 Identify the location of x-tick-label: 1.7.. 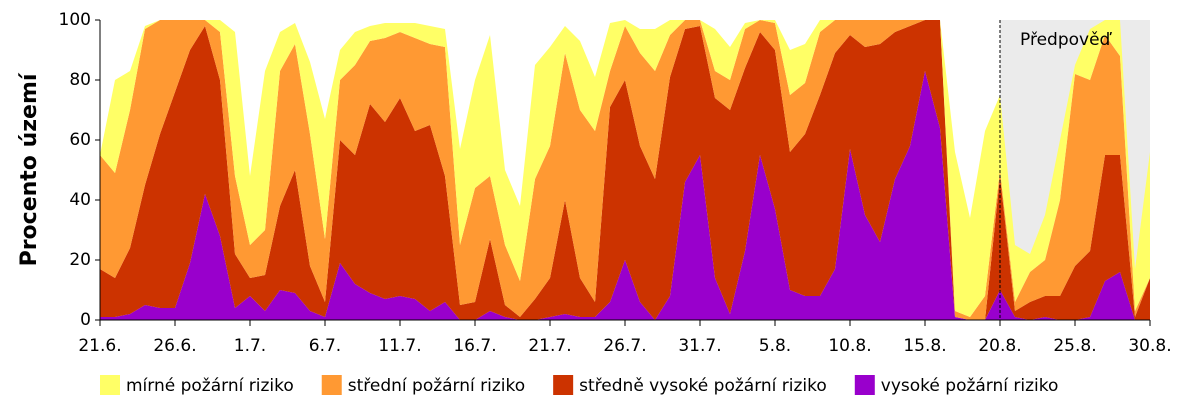
(250, 346).